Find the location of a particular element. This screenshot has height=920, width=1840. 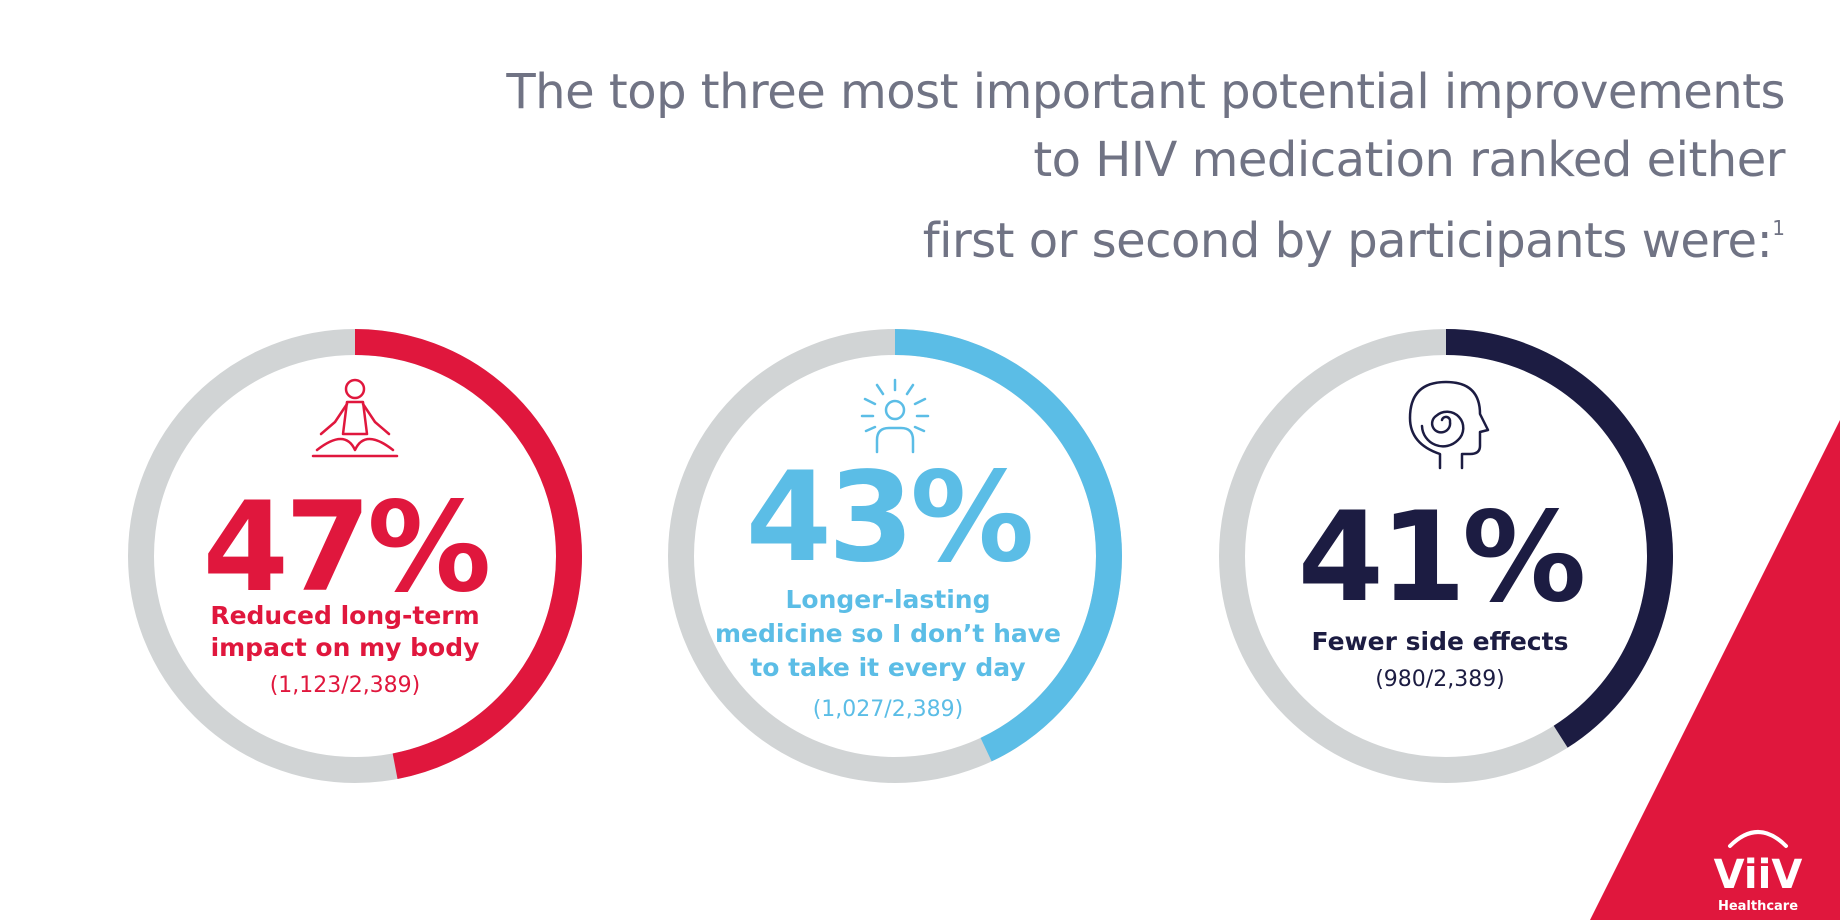

donut-3-value-arc is located at coordinates (1559, 538).